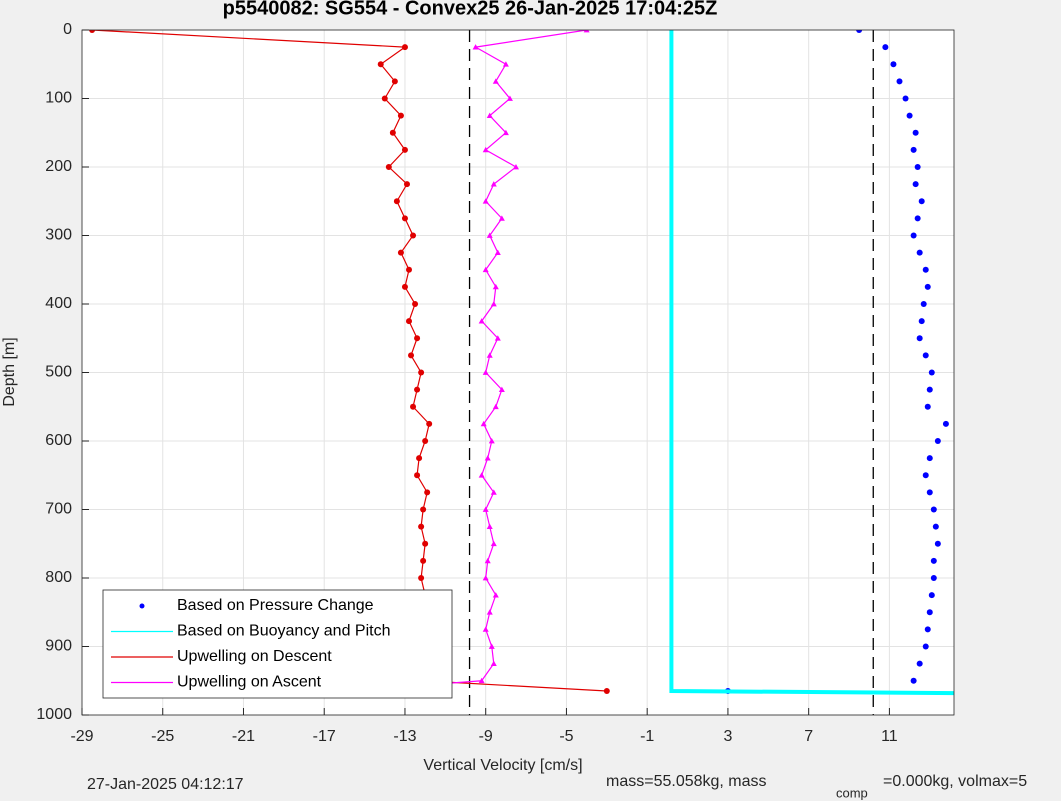 This screenshot has height=801, width=1061. What do you see at coordinates (955, 781) in the screenshot?
I see `footer-rest: =0.000kg, volmax=5` at bounding box center [955, 781].